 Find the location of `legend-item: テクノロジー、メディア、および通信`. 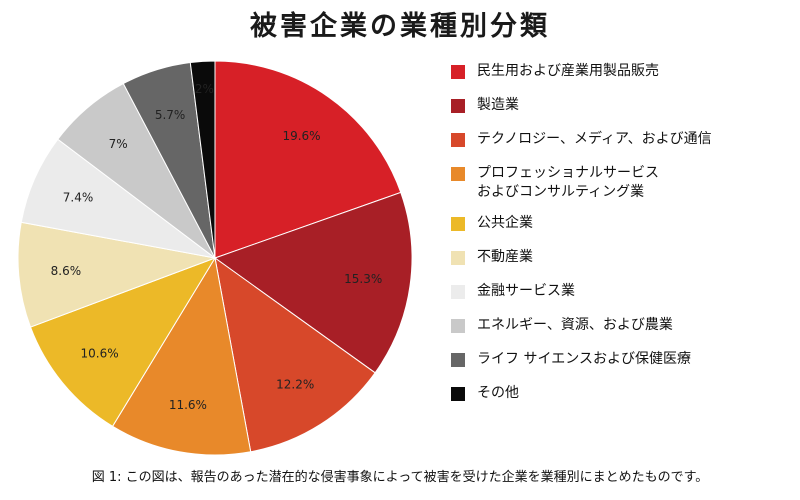

legend-item: テクノロジー、メディア、および通信 is located at coordinates (623, 139).